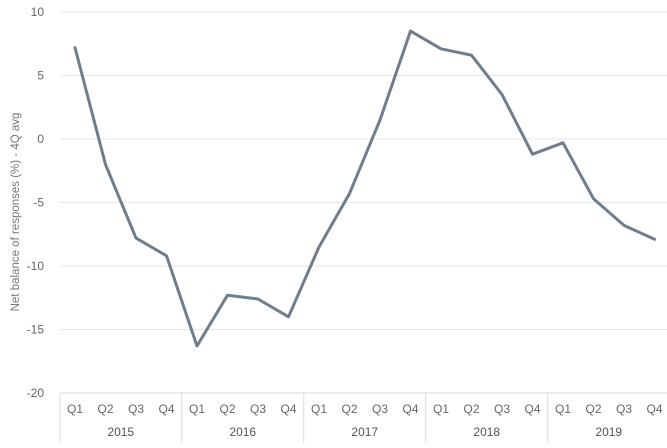  I want to click on y-axis-title: Net balance of responses (%) - 4Q avg, so click(16, 212).